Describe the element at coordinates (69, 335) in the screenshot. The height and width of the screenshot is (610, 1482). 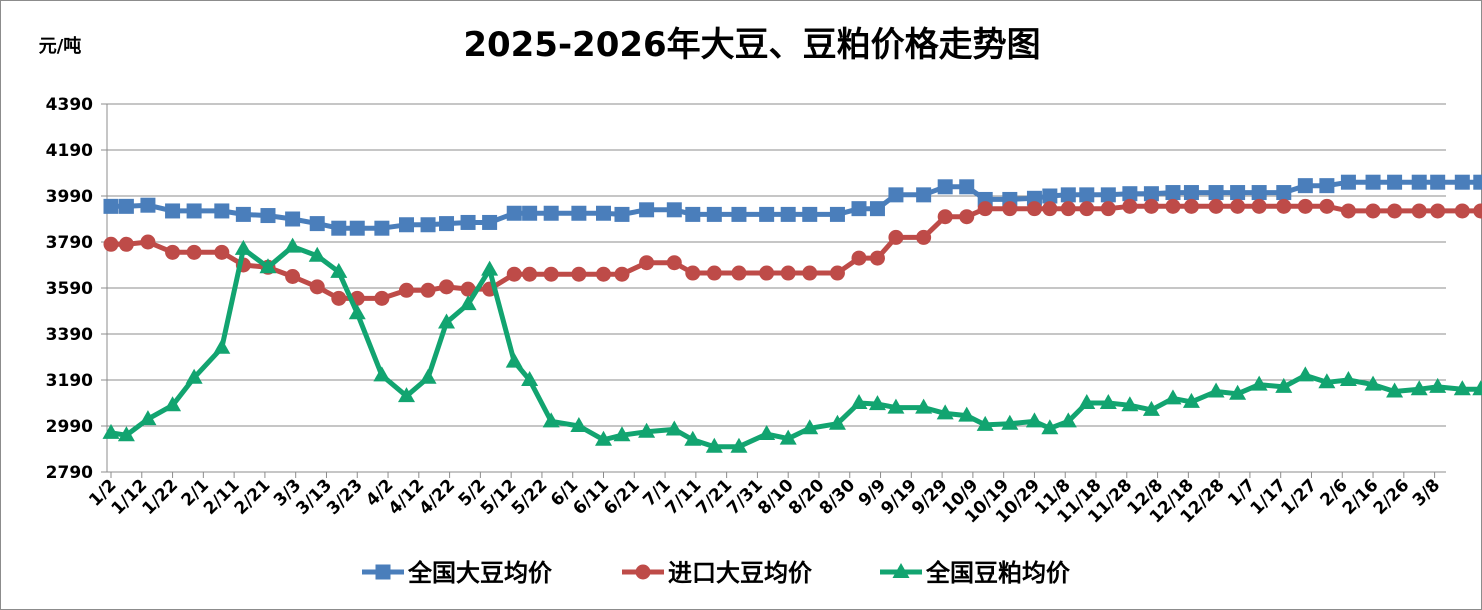
I see `y-tick-label: 3390` at that location.